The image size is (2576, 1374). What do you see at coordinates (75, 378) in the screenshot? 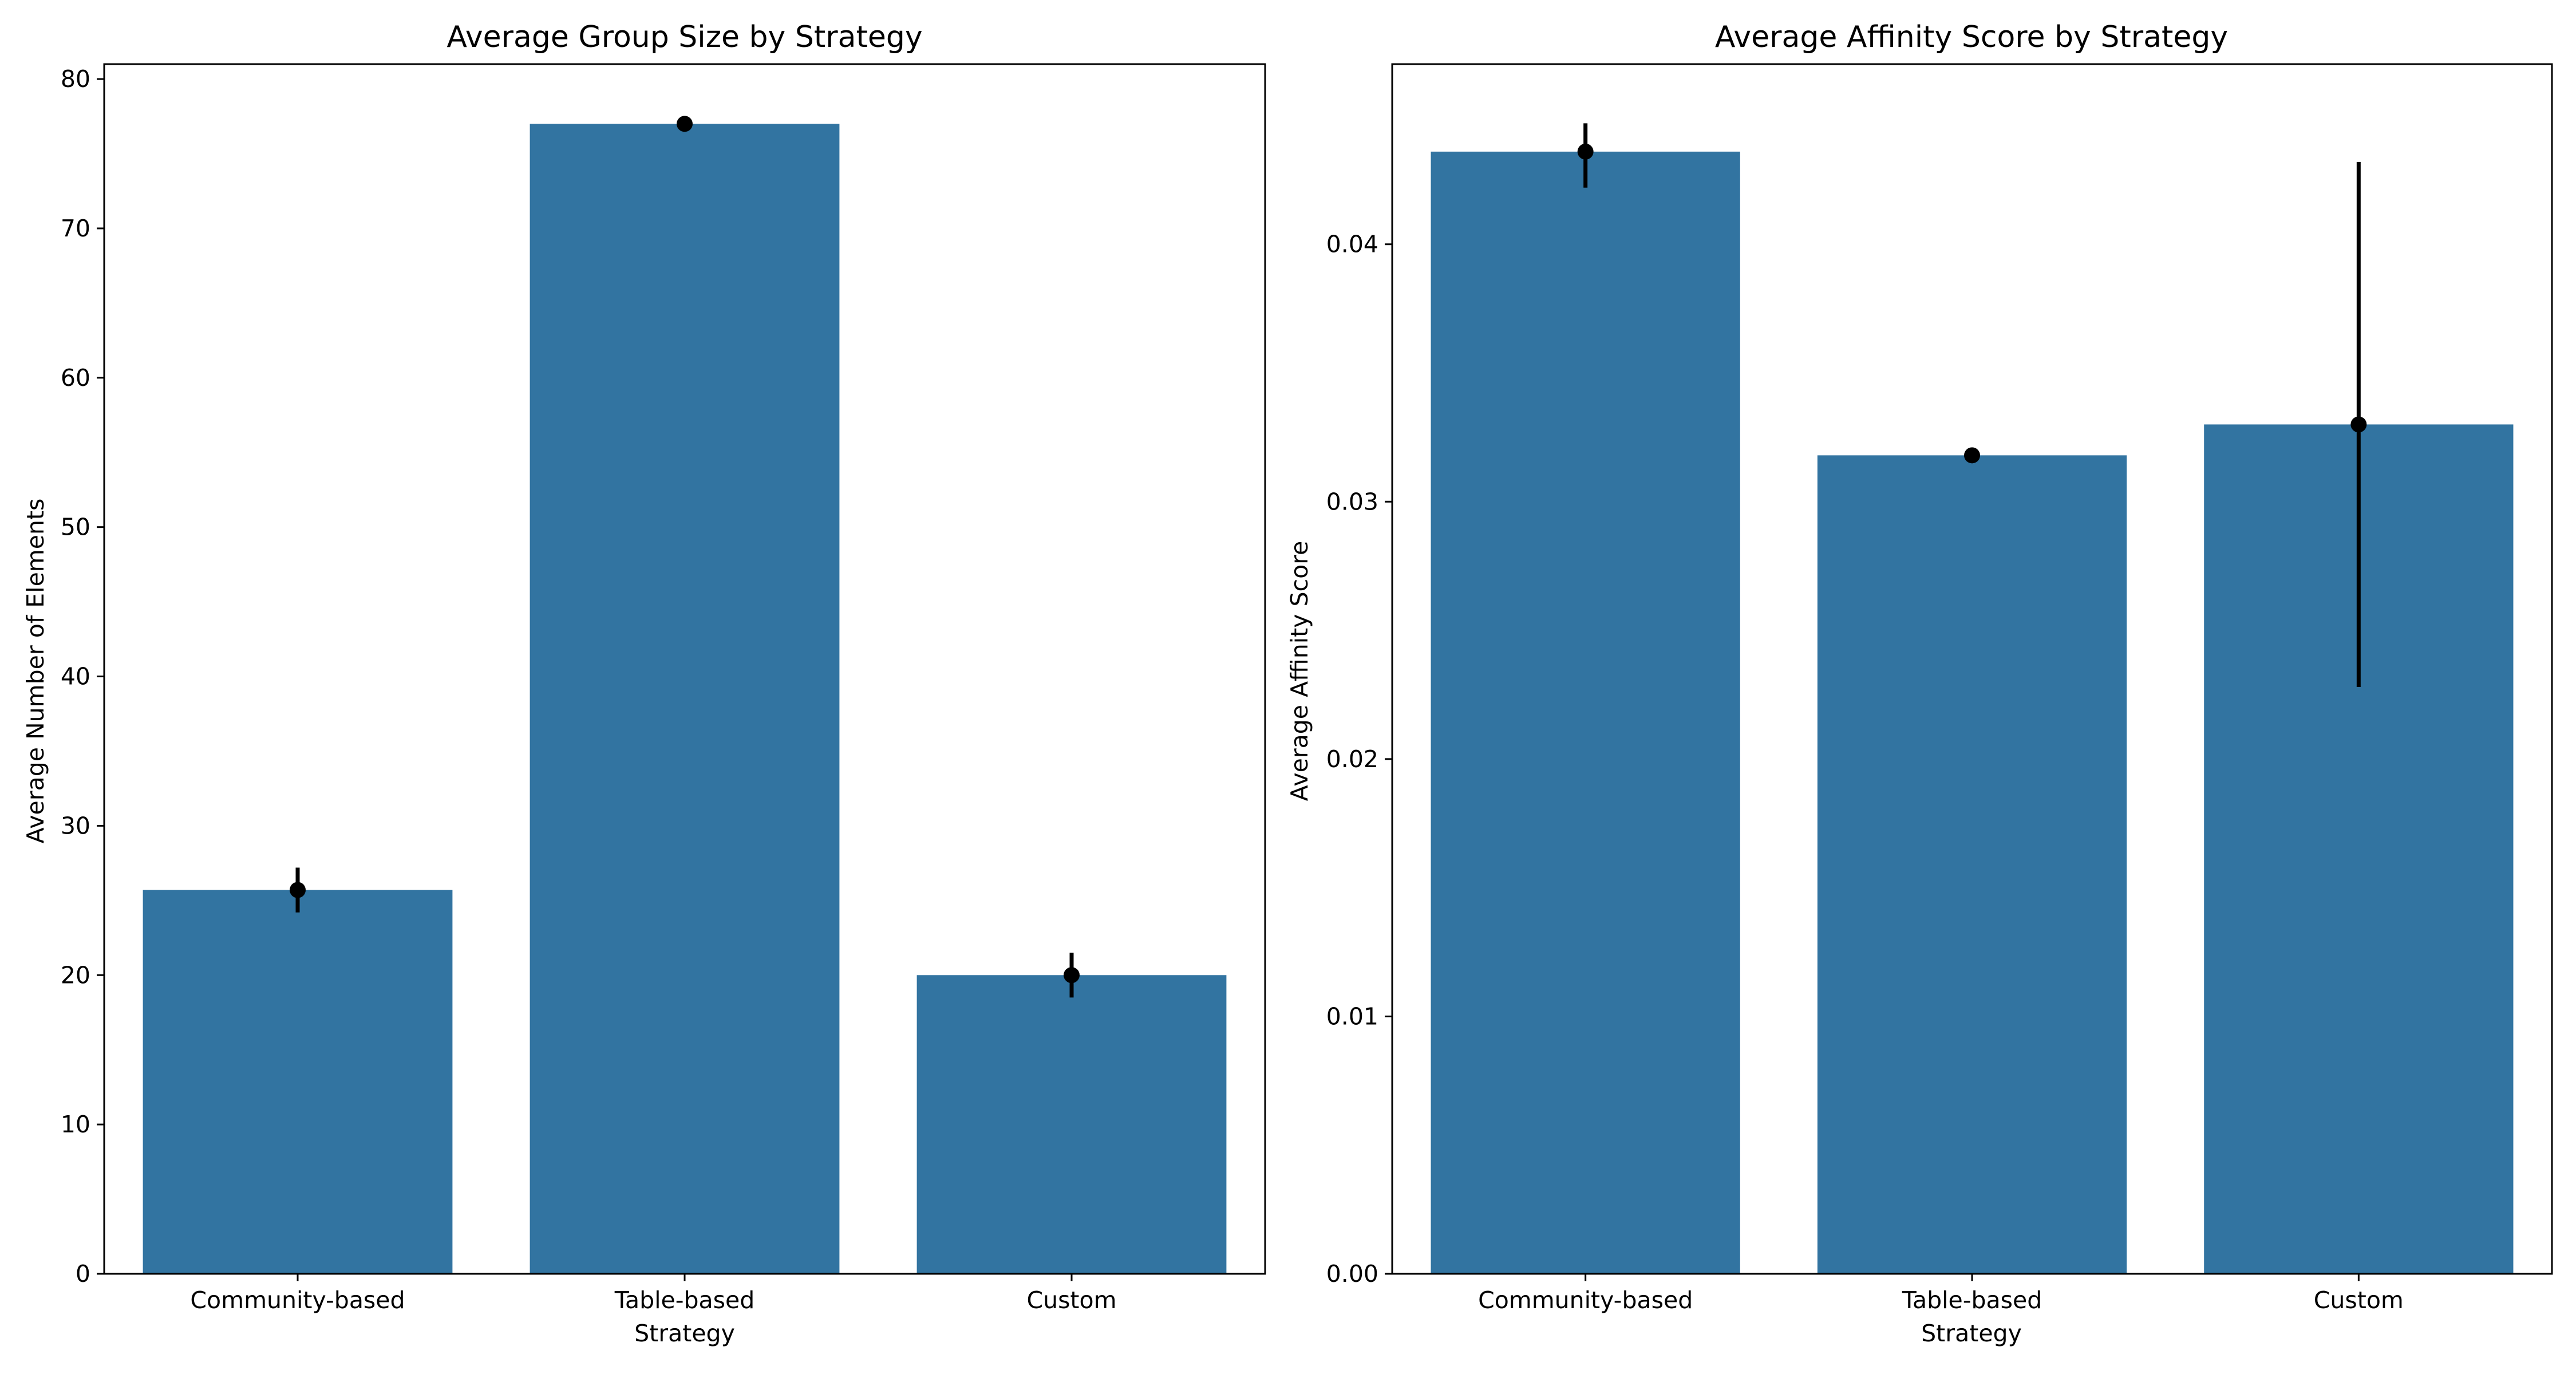
I see `y-tick-label: 60` at bounding box center [75, 378].